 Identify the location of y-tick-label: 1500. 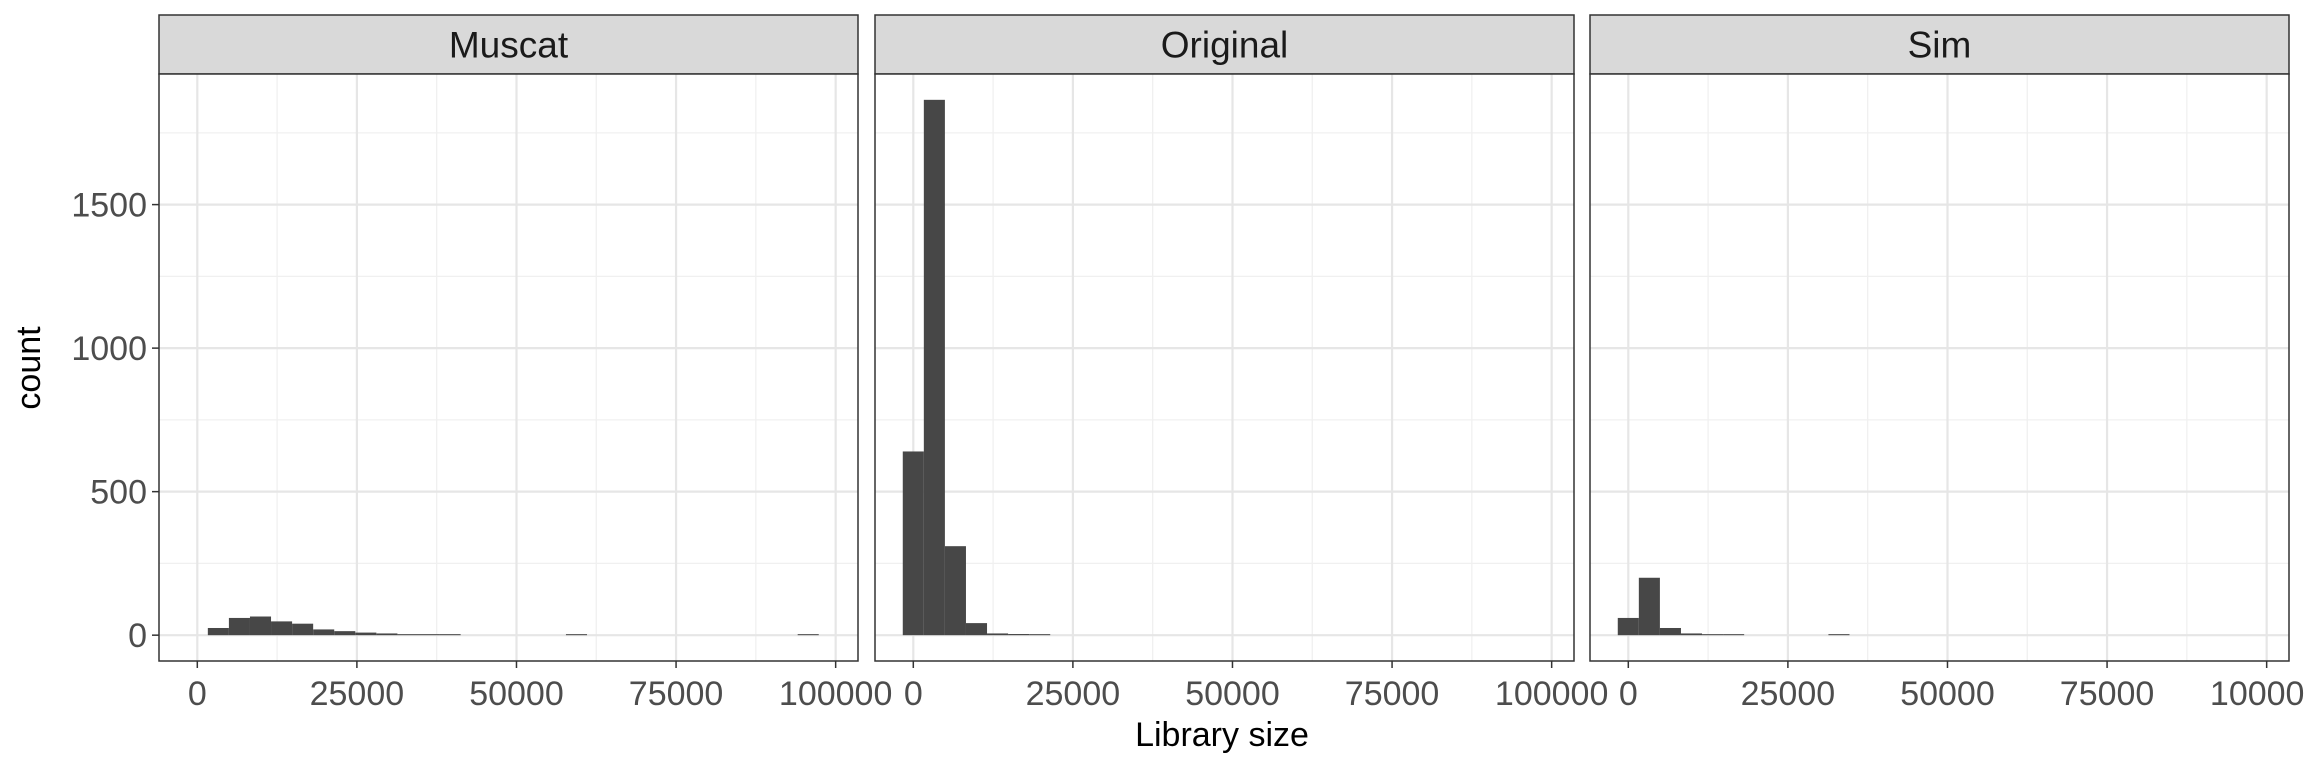
(109, 206).